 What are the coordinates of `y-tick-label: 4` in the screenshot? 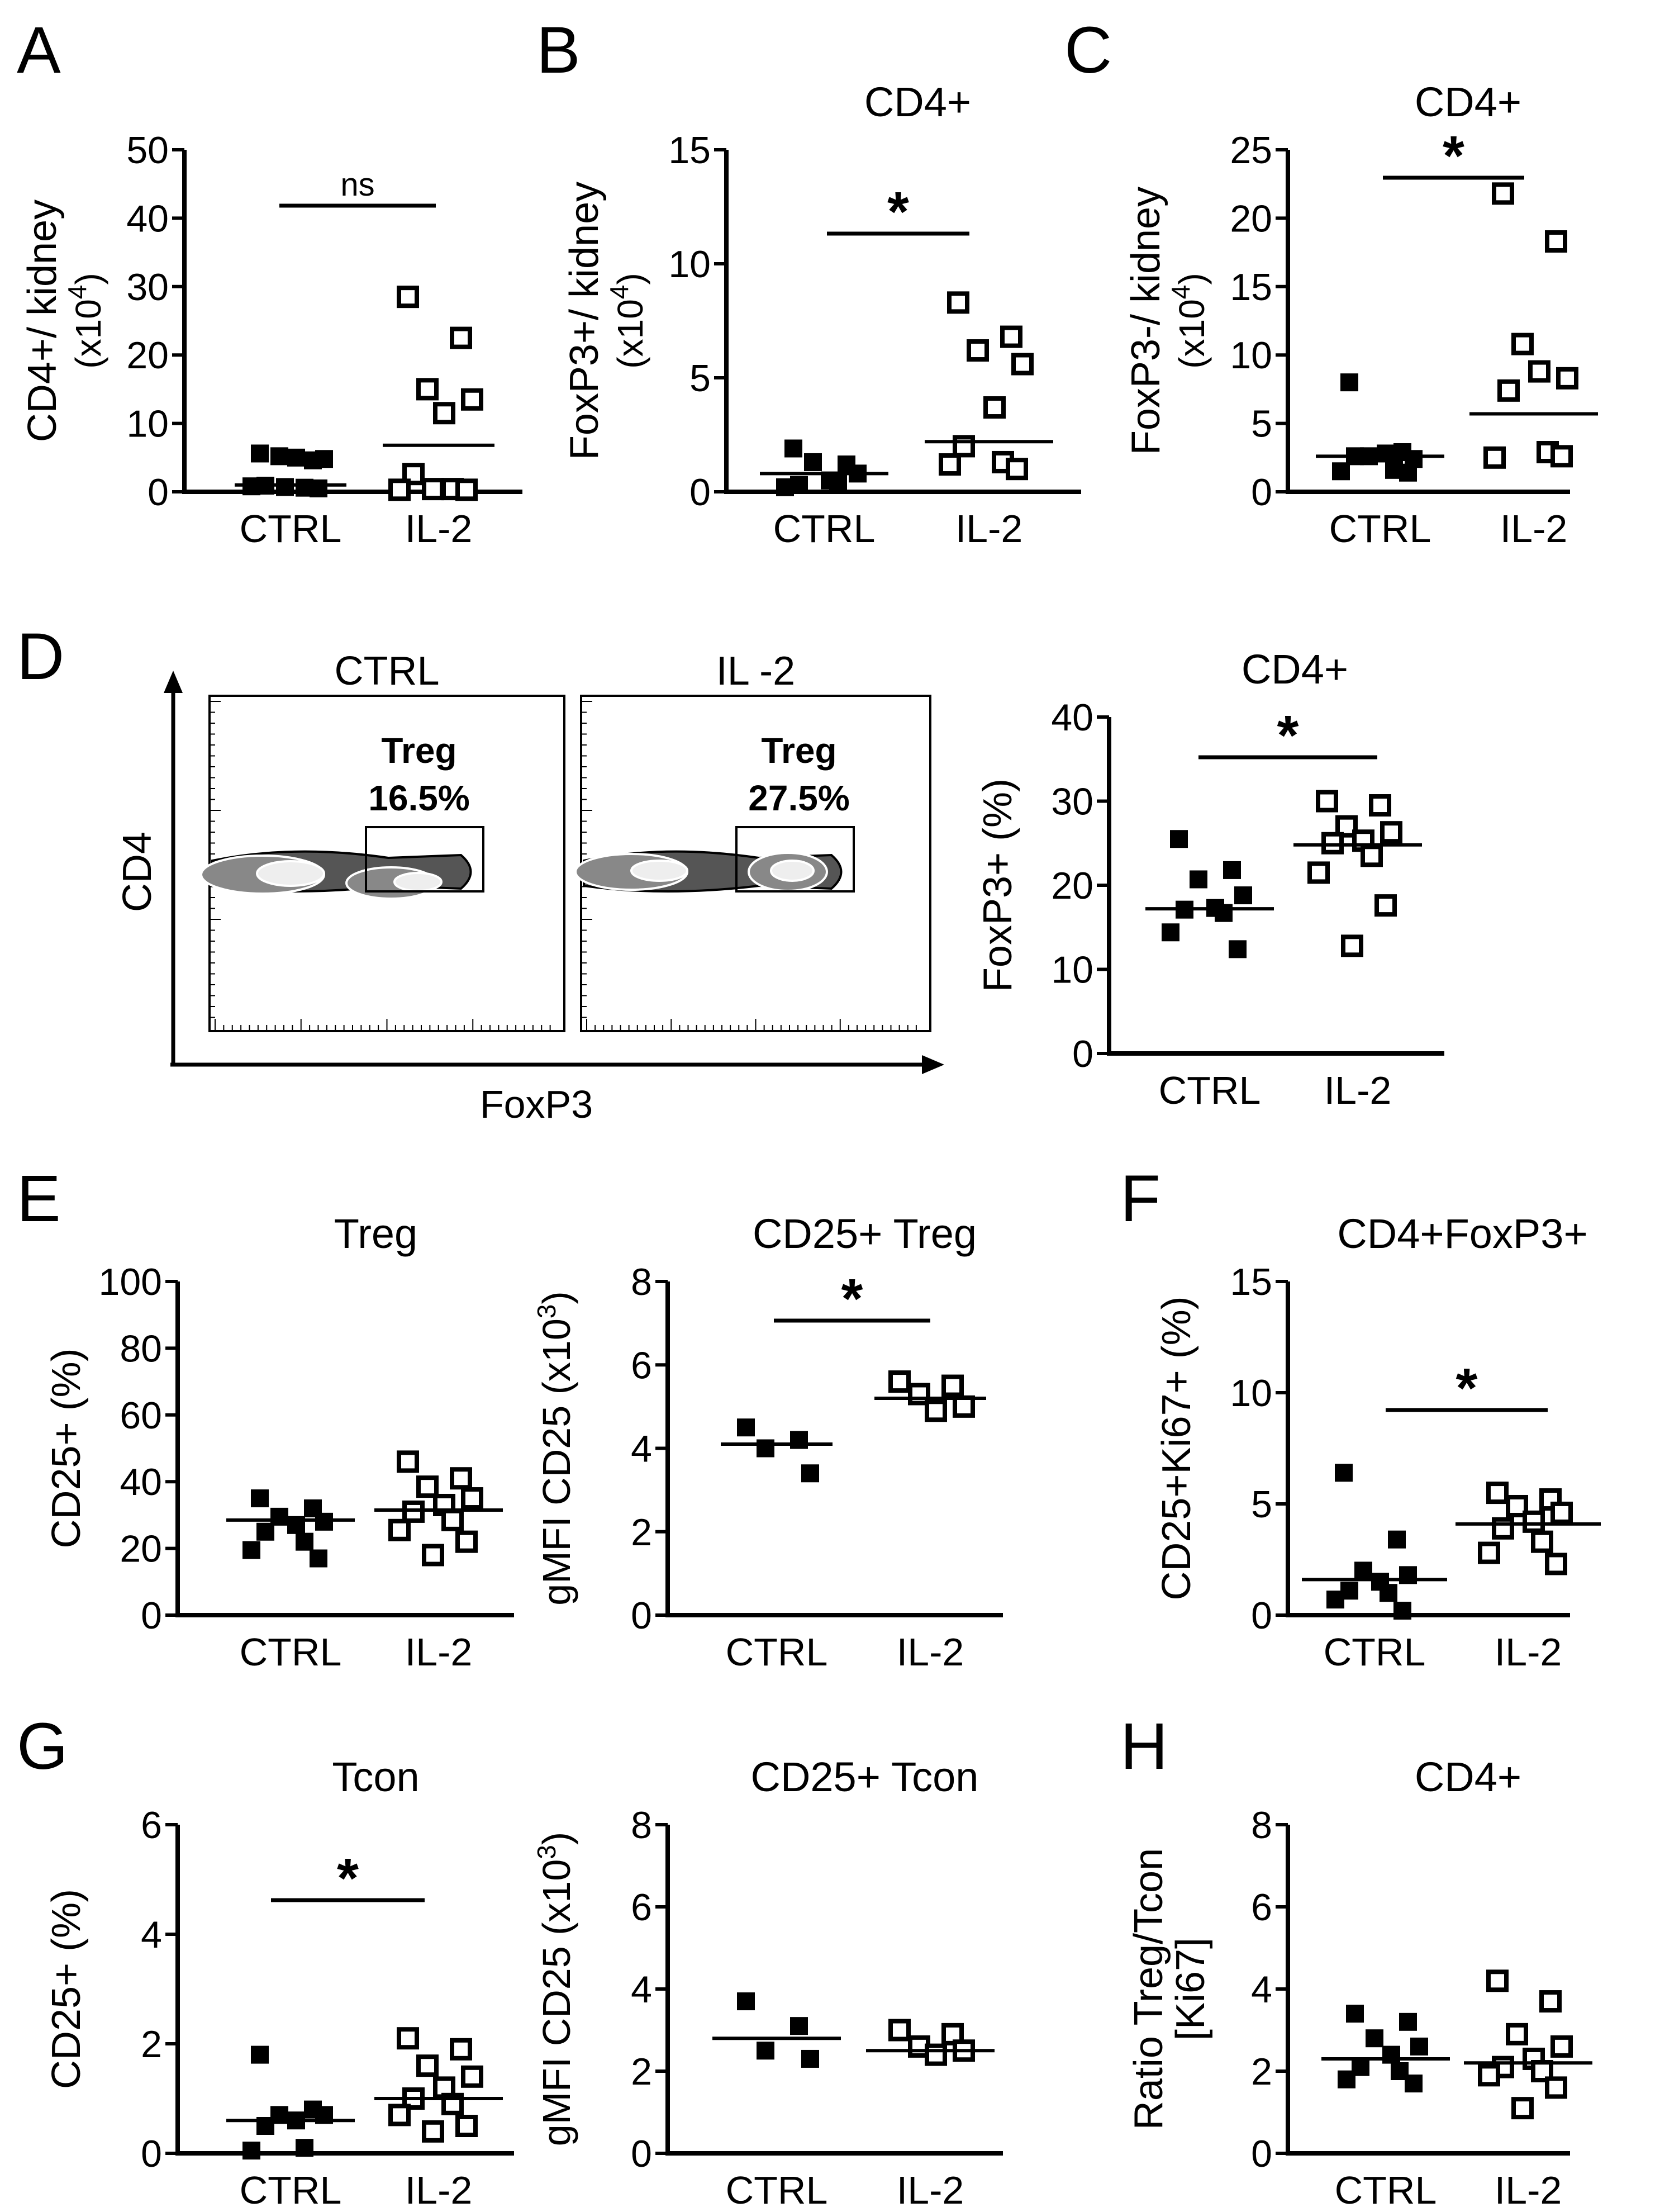 It's located at (1261, 1989).